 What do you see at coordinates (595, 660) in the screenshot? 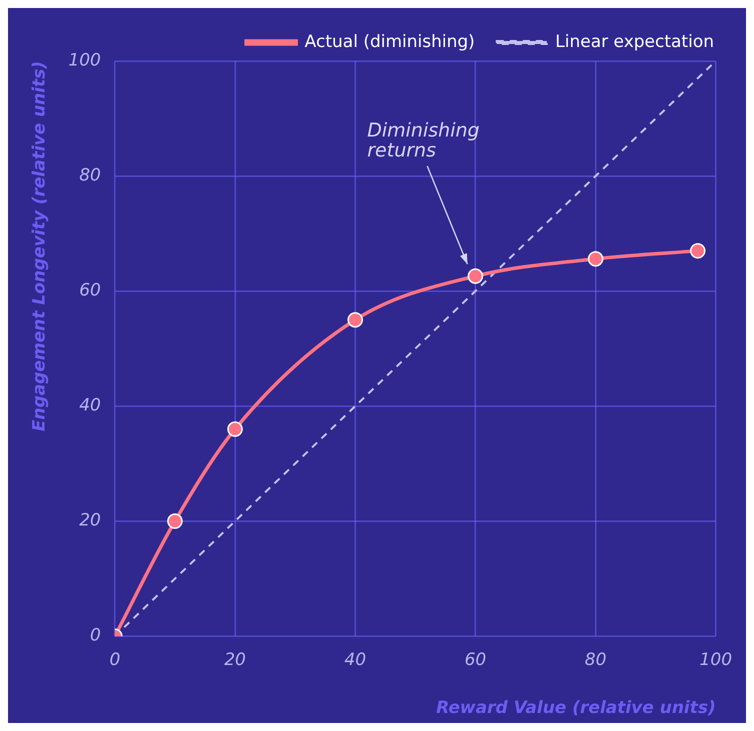
I see `x-tick-label: 80` at bounding box center [595, 660].